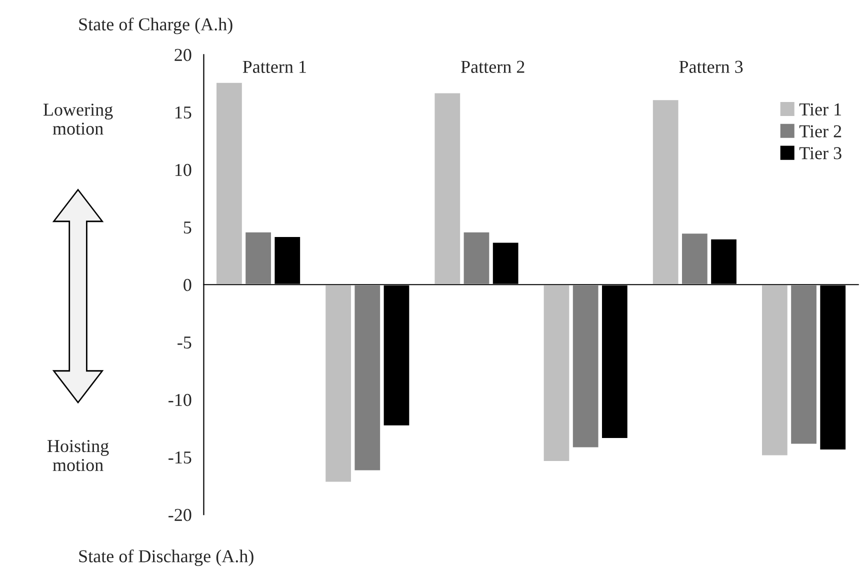 The height and width of the screenshot is (575, 867). Describe the element at coordinates (492, 66) in the screenshot. I see `annotation: Pattern 2` at that location.